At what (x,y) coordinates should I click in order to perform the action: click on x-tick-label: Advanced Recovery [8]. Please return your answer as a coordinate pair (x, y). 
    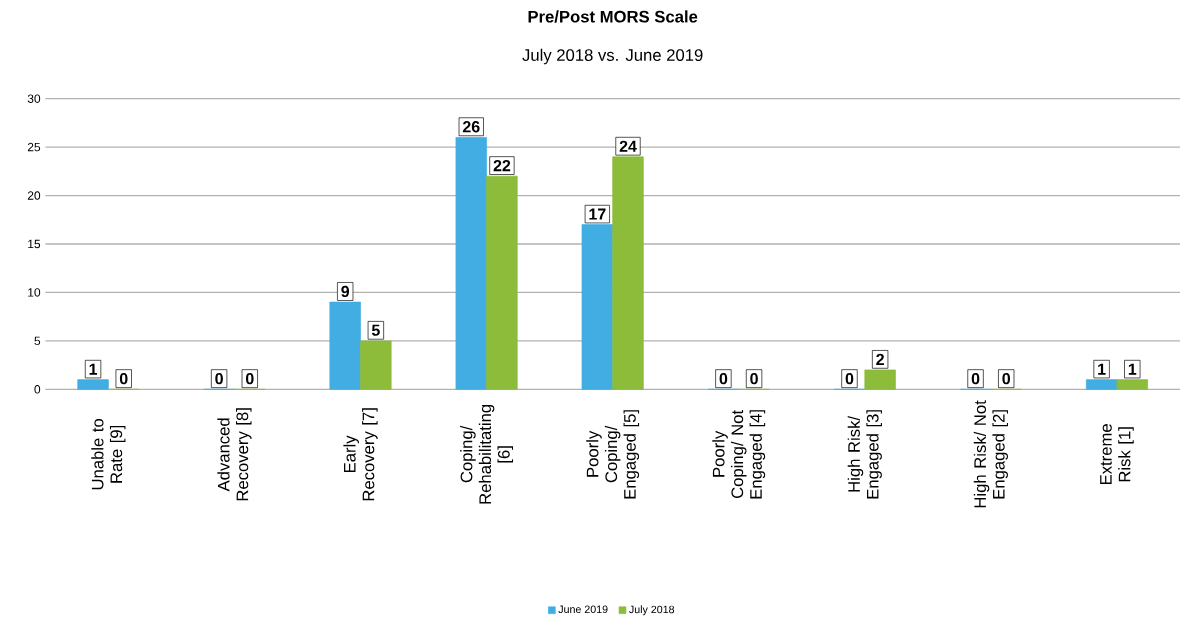
    Looking at the image, I should click on (234, 454).